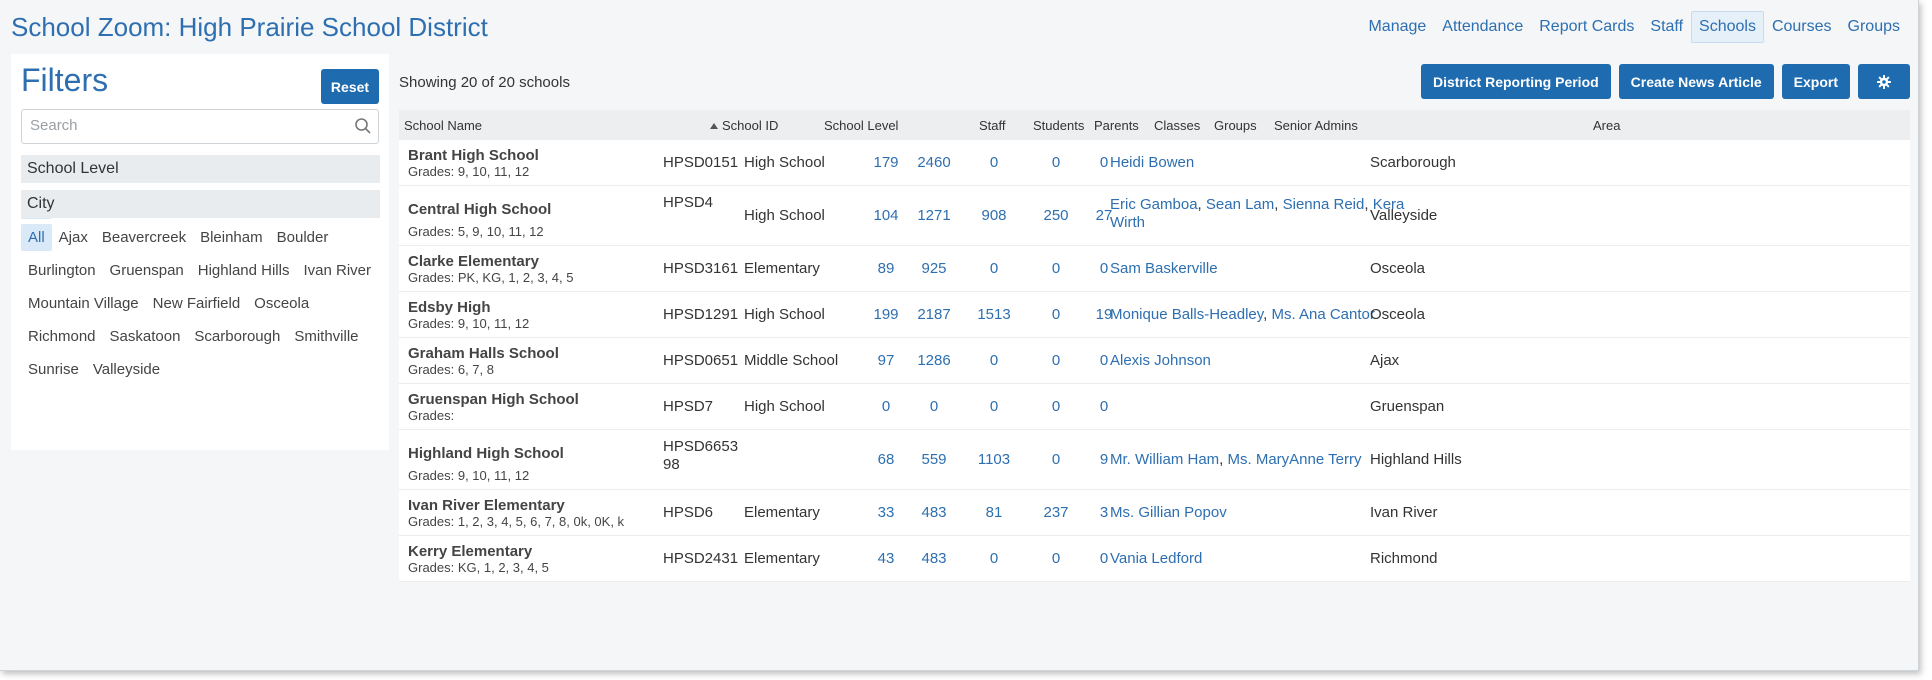 This screenshot has width=1932, height=680. Describe the element at coordinates (886, 314) in the screenshot. I see `staff-count: 199` at that location.